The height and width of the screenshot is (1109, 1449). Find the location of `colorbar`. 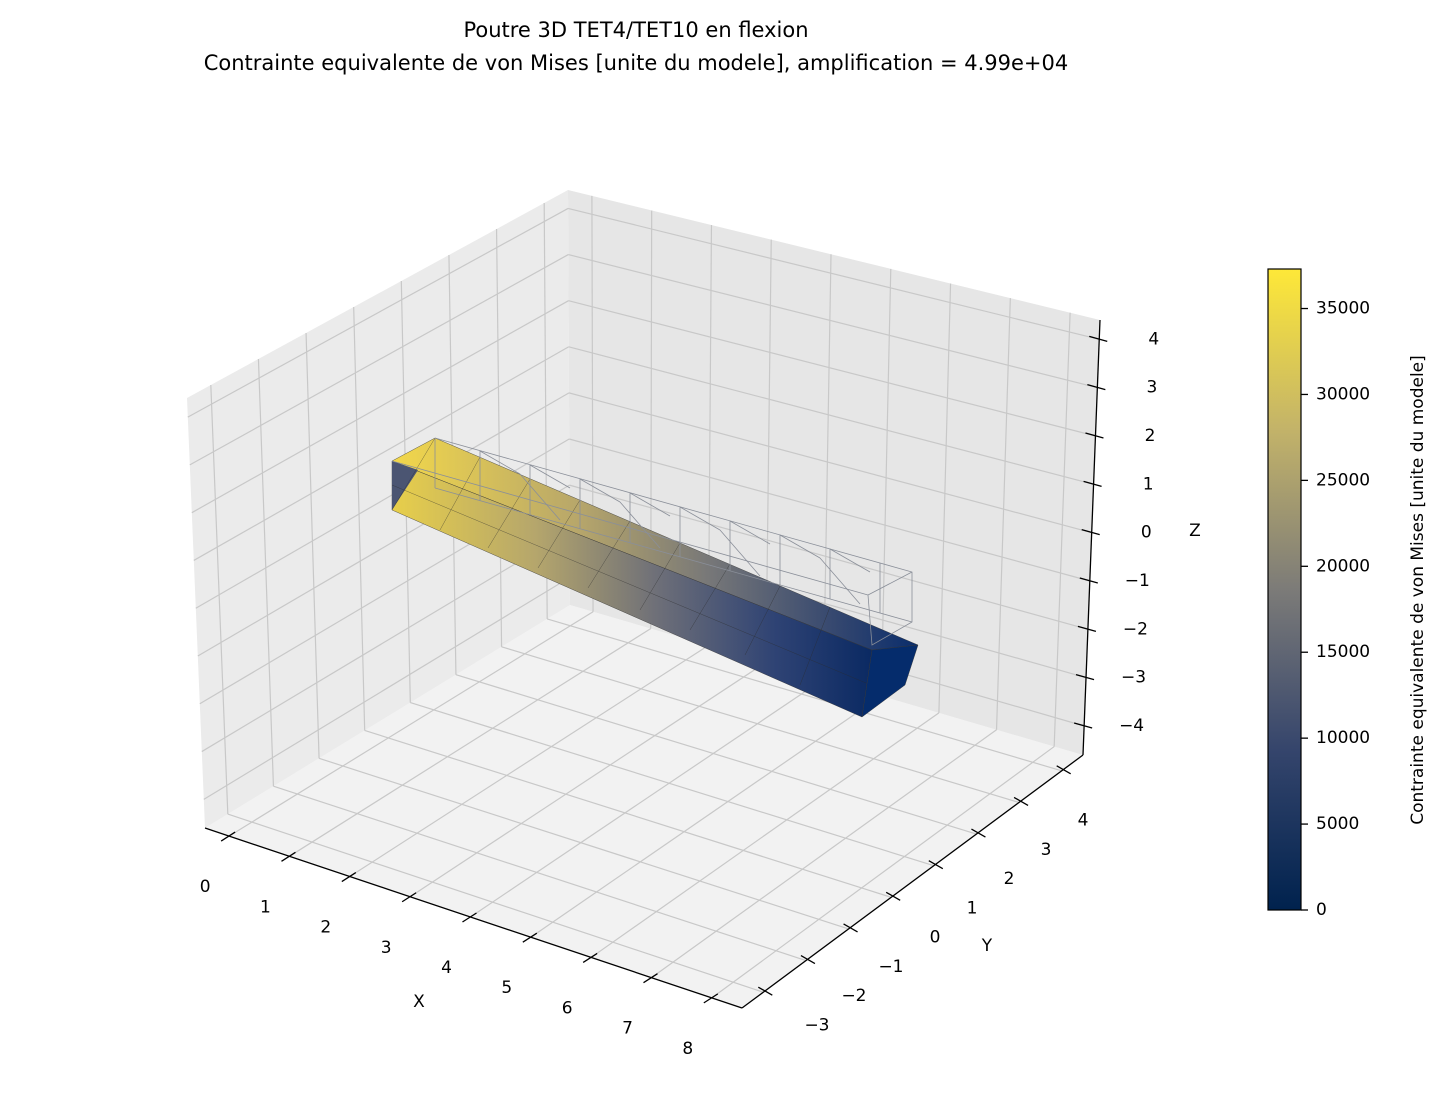

colorbar is located at coordinates (1284, 589).